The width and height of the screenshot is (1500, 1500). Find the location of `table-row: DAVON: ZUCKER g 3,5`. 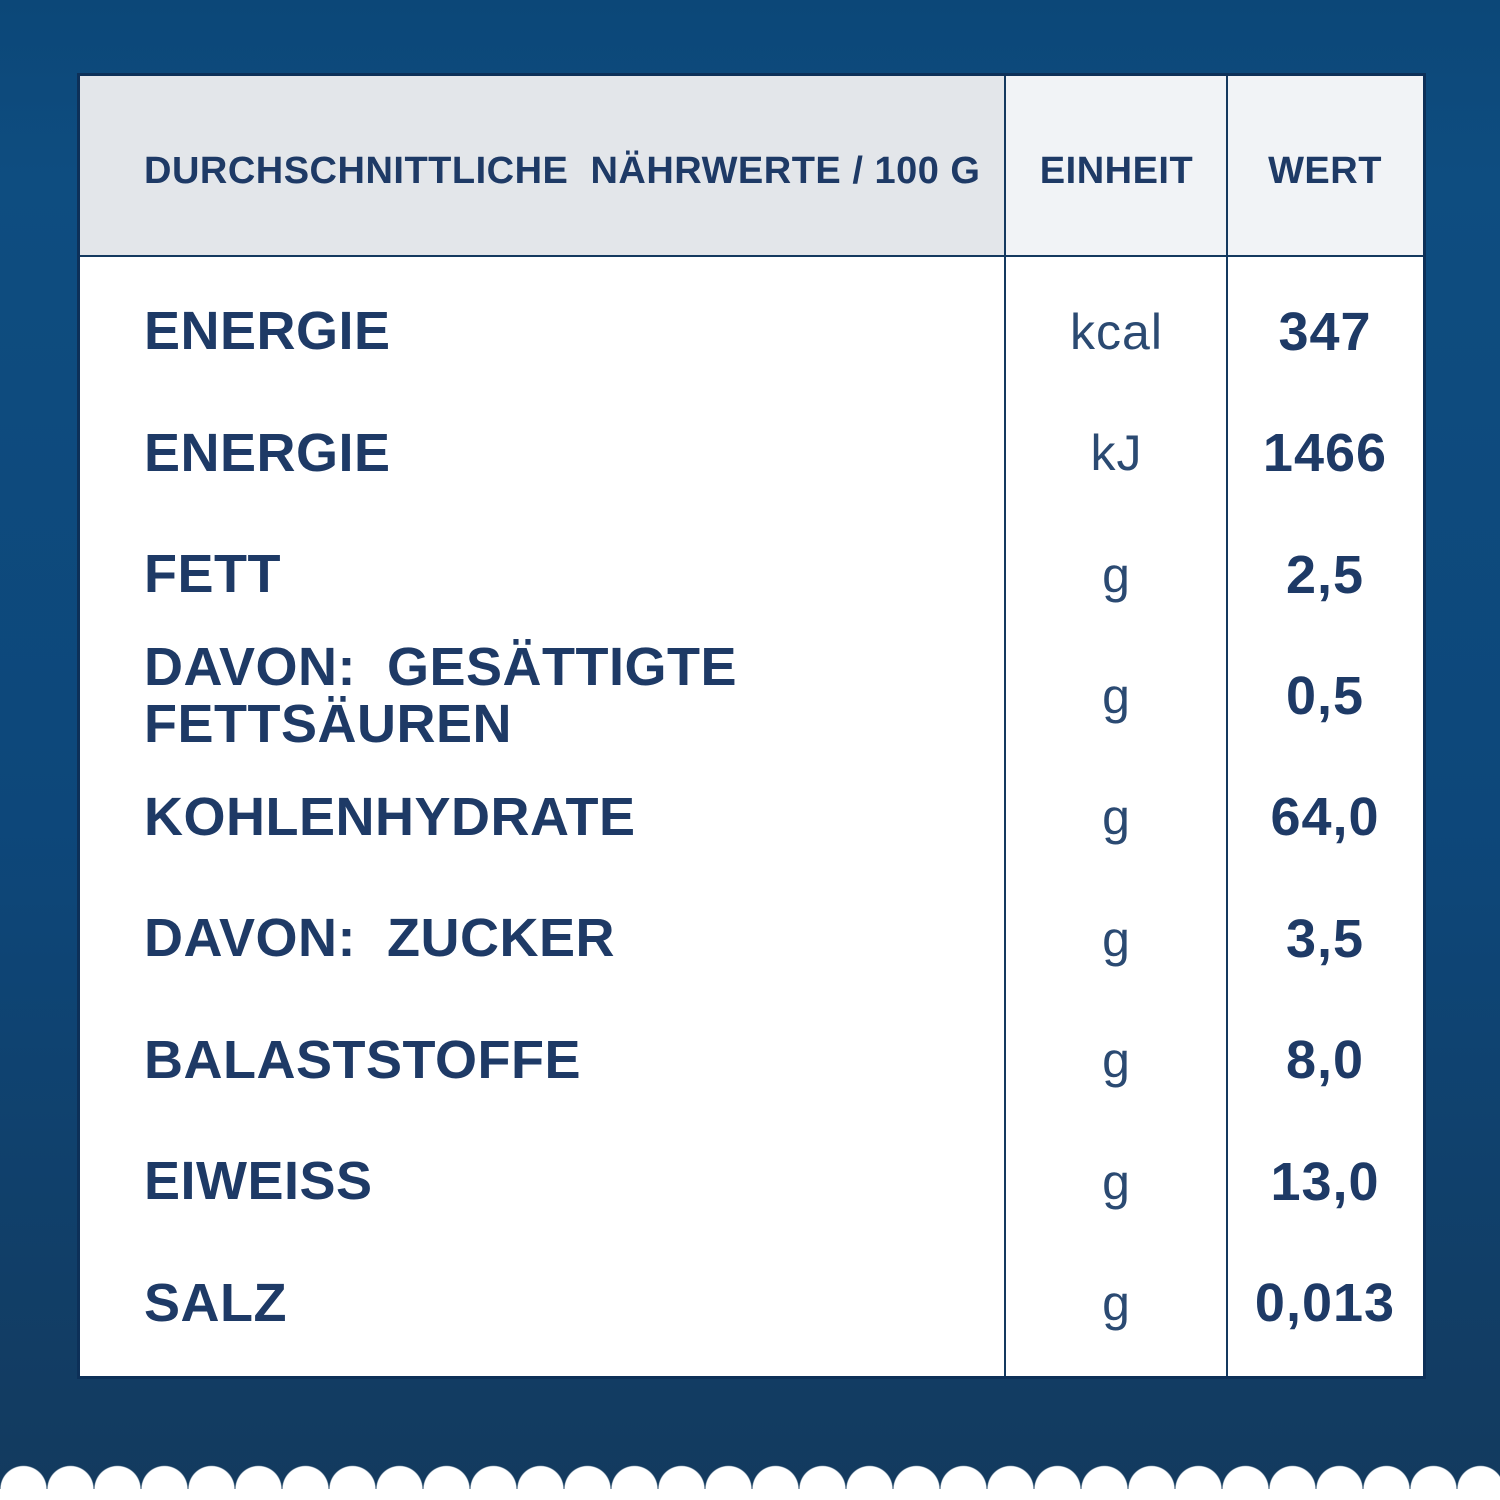

table-row: DAVON: ZUCKER g 3,5 is located at coordinates (751, 938).